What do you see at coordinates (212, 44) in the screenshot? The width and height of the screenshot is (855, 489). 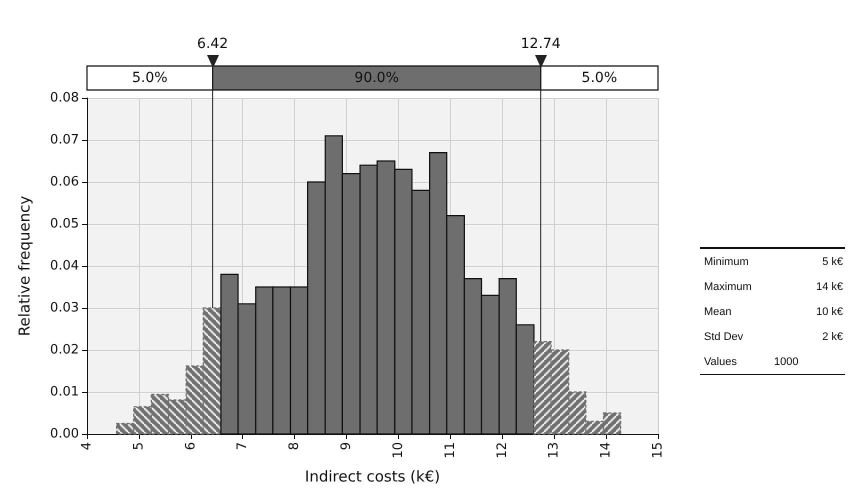 I see `ref-line-label: 6.42` at bounding box center [212, 44].